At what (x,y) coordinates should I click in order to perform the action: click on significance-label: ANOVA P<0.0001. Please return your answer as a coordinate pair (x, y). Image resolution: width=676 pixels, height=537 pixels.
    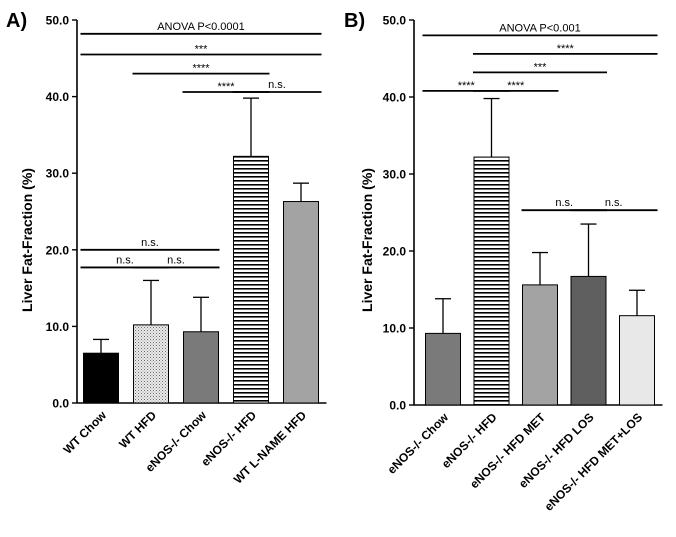
    Looking at the image, I should click on (201, 27).